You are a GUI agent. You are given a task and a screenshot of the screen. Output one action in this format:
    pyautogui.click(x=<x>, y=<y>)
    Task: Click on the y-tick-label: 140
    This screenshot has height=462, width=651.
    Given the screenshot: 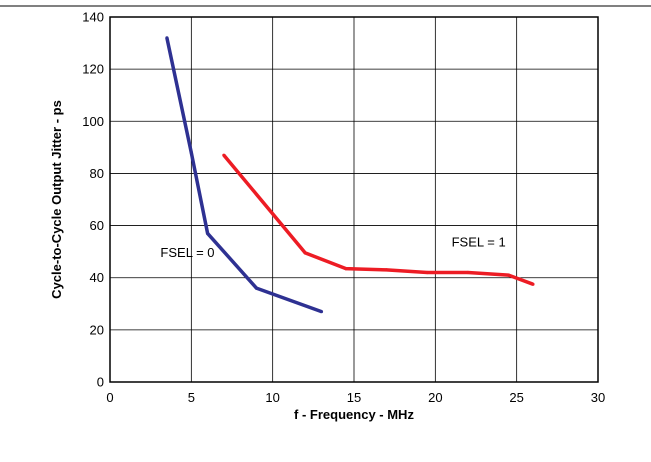 What is the action you would take?
    pyautogui.click(x=93, y=17)
    